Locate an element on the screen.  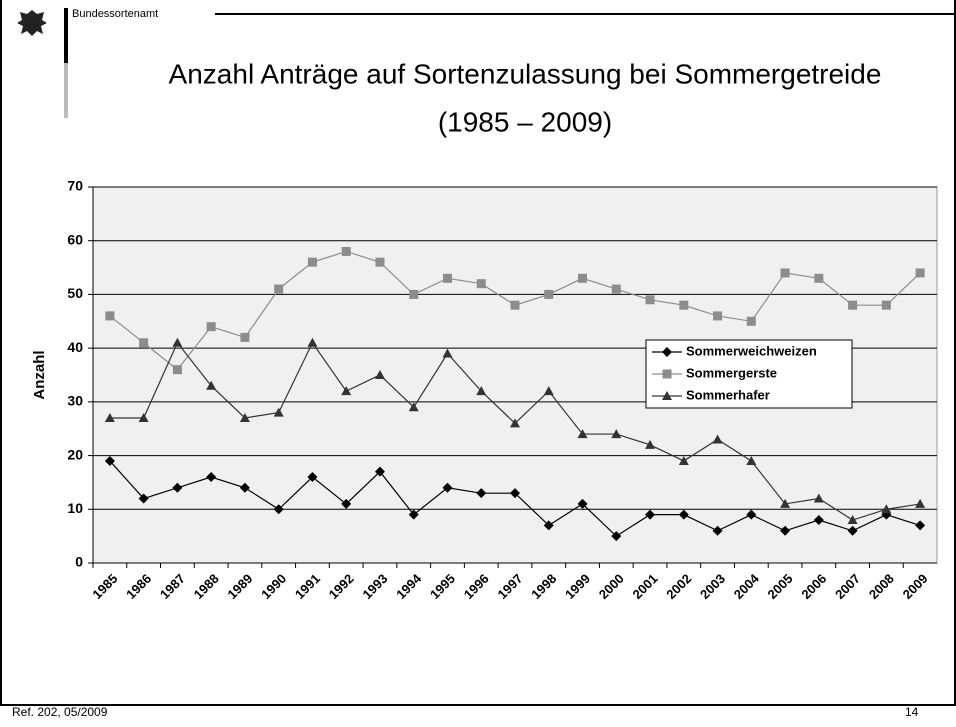
y-tick-label: 70 is located at coordinates (75, 186).